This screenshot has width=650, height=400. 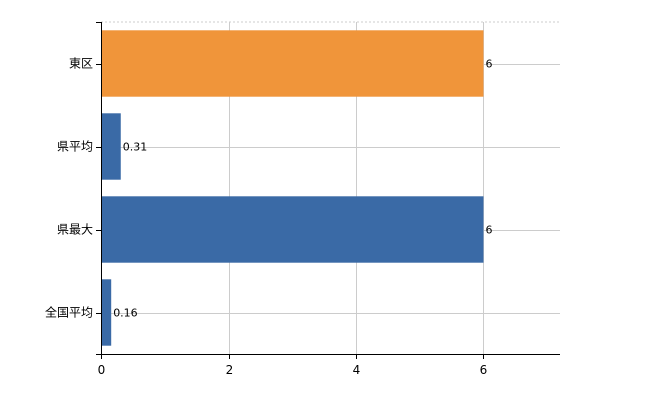 I want to click on x-tick-label-1: 2, so click(x=230, y=370).